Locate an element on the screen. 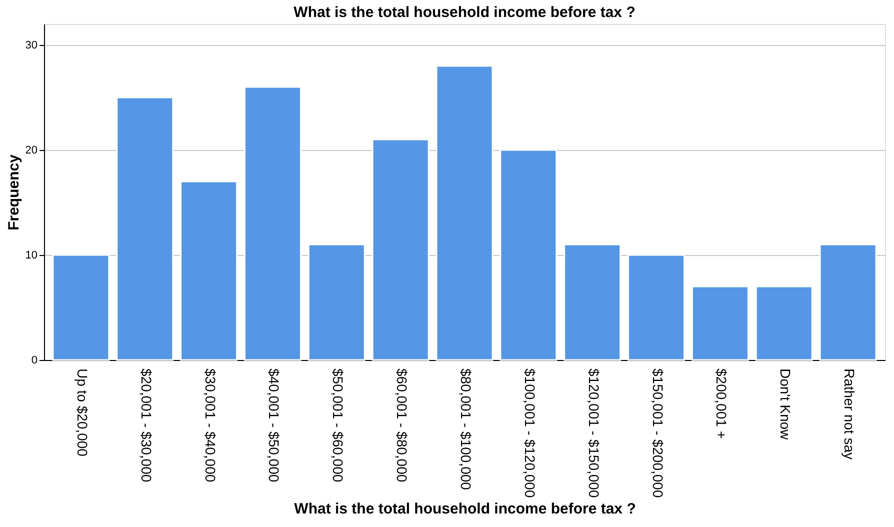 The height and width of the screenshot is (527, 894). x-tick-label: Don't Know is located at coordinates (786, 404).